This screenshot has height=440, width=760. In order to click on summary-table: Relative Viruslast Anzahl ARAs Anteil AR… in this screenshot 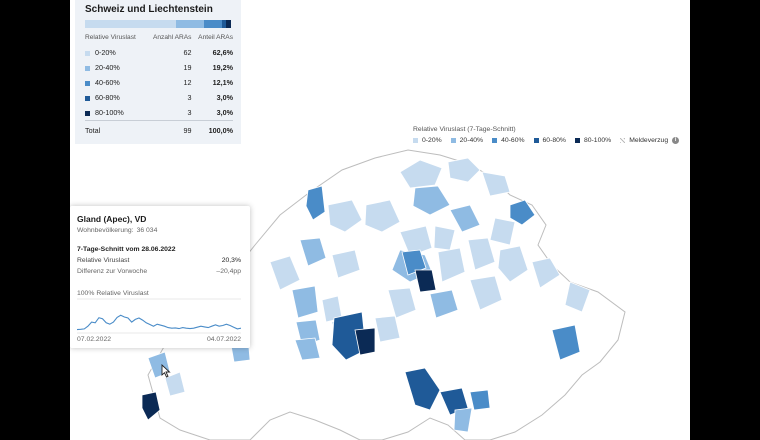, I will do `click(159, 86)`.